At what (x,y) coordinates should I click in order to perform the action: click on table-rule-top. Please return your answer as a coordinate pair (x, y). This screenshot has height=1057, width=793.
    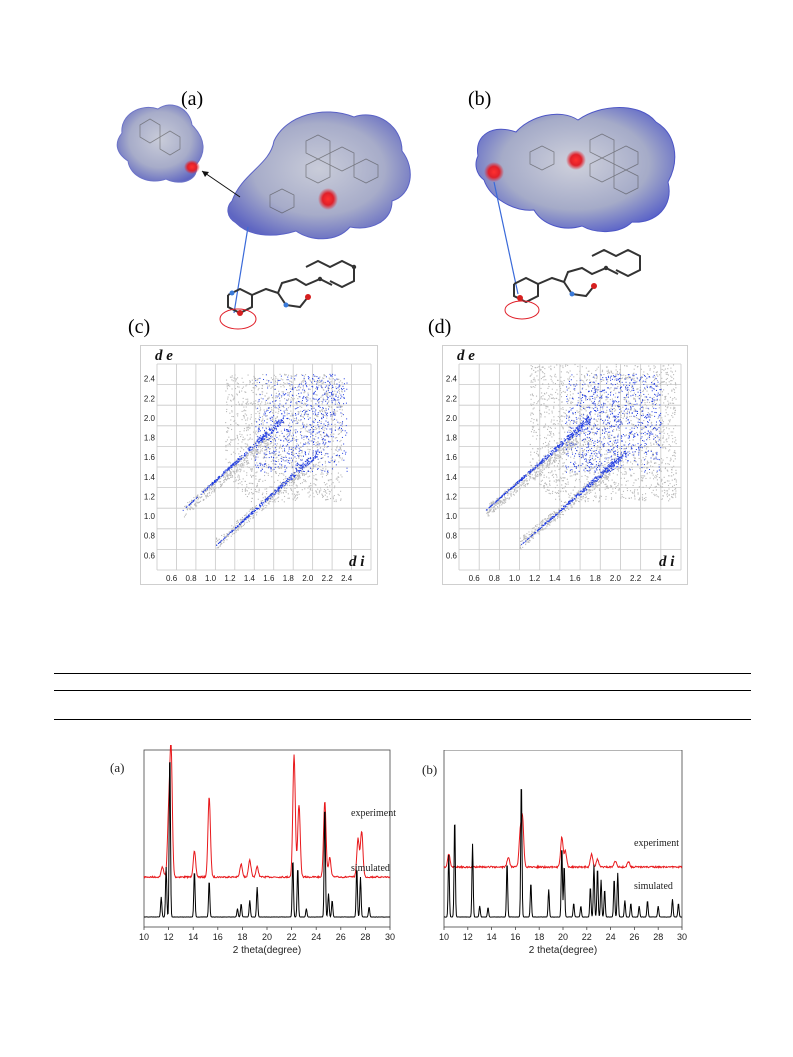
    Looking at the image, I should click on (402, 673).